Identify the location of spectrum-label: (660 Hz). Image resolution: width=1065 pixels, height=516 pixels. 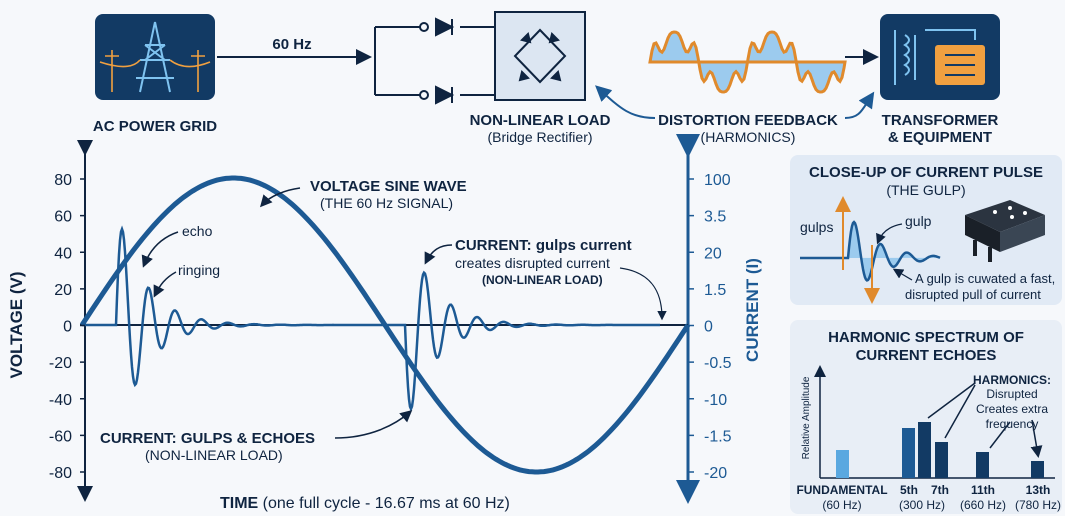
(983, 505).